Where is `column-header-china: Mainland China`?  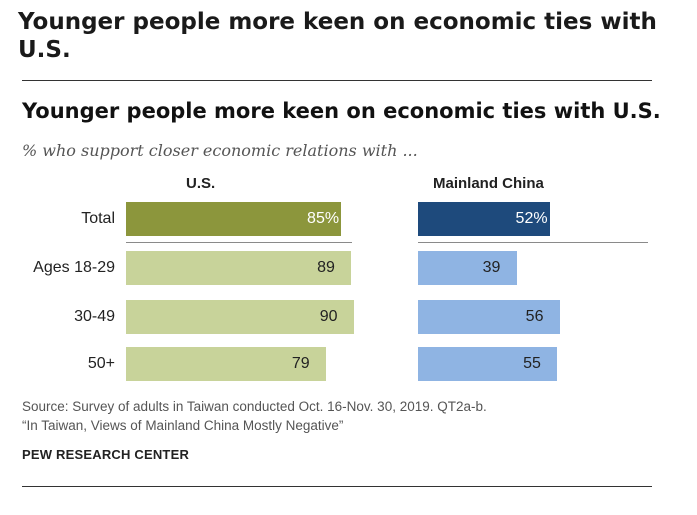
column-header-china: Mainland China is located at coordinates (488, 183).